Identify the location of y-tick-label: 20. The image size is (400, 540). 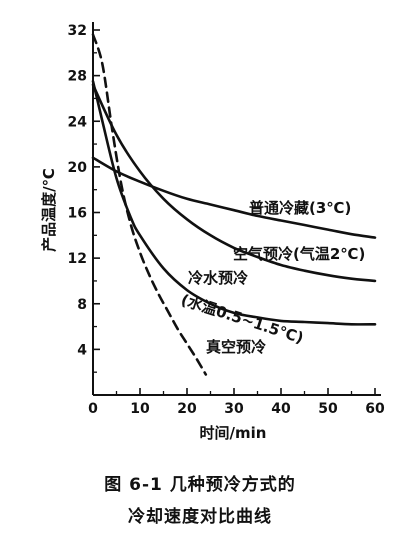
(78, 168).